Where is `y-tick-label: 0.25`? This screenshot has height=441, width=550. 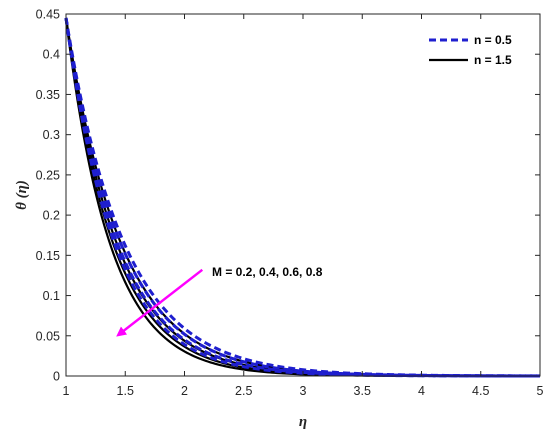 y-tick-label: 0.25 is located at coordinates (48, 175).